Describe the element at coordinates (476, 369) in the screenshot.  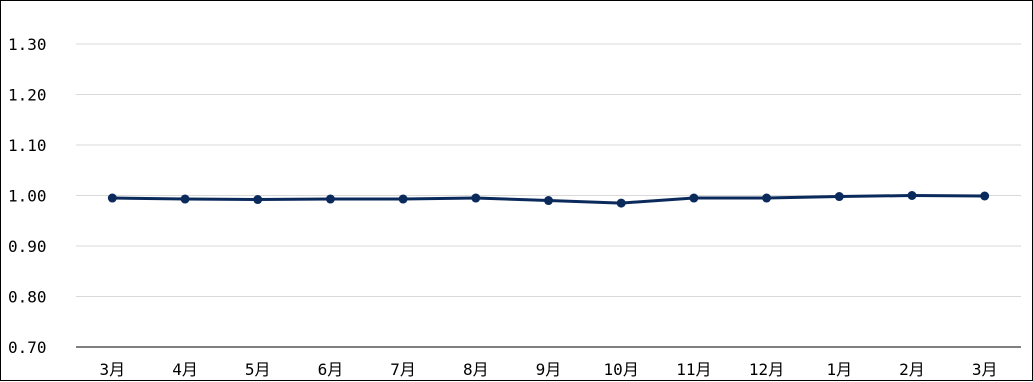
I see `x-tick-label: 8月` at that location.